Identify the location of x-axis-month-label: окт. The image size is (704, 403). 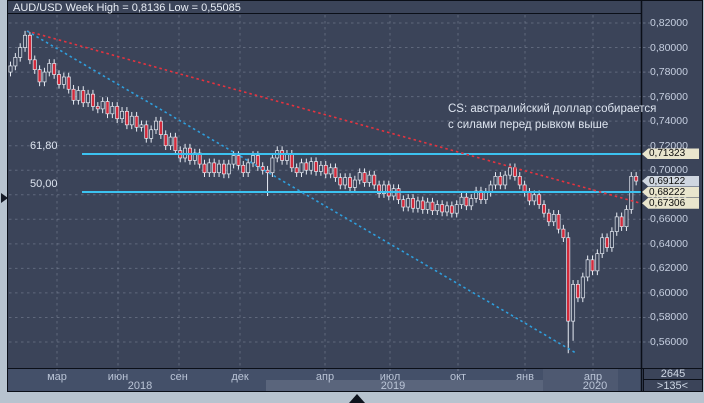
(458, 377).